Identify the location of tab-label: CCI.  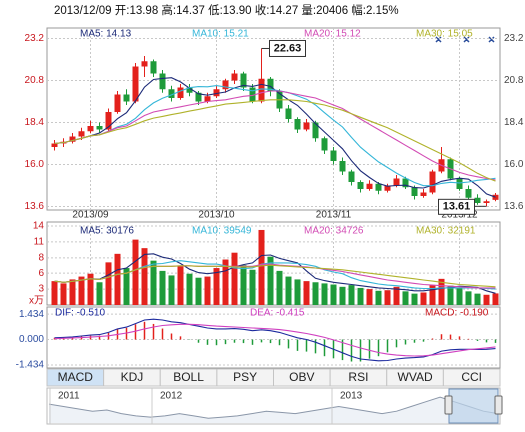
(471, 377).